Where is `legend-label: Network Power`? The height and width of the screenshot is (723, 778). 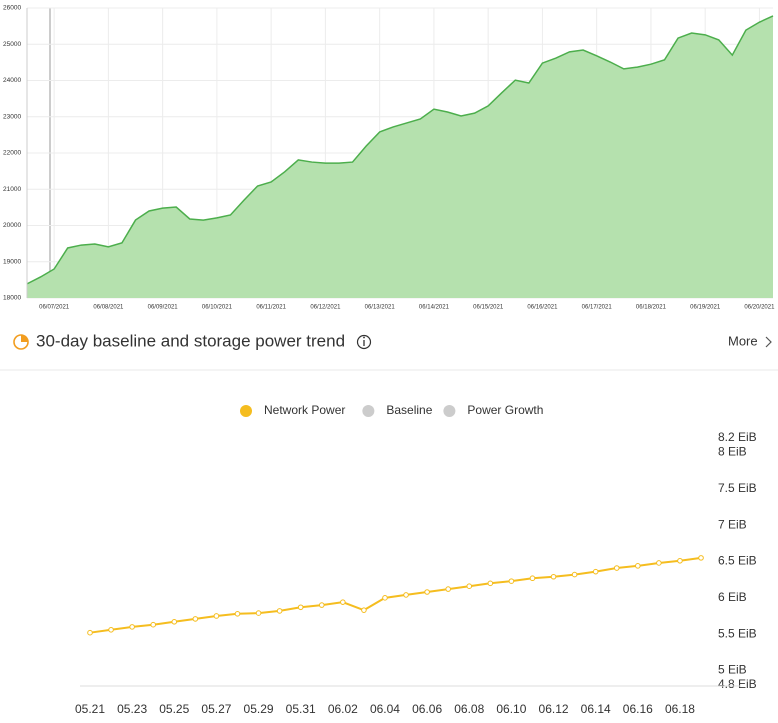 legend-label: Network Power is located at coordinates (304, 410).